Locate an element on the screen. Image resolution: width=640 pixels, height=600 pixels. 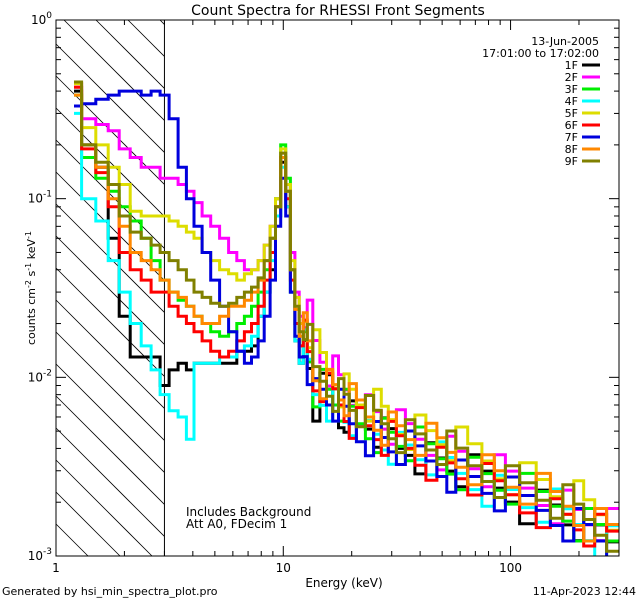
y-axis-label-mid-2: keV is located at coordinates (31, 251).